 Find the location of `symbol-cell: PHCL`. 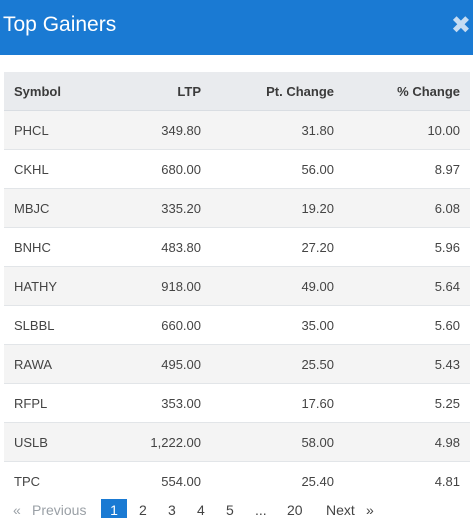

symbol-cell: PHCL is located at coordinates (53, 130).